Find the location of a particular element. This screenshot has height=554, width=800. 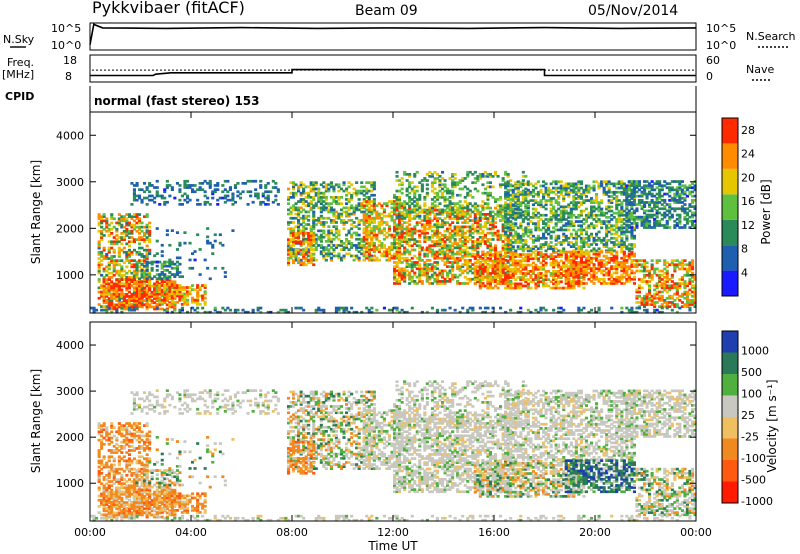

nsky-frame is located at coordinates (393, 36).